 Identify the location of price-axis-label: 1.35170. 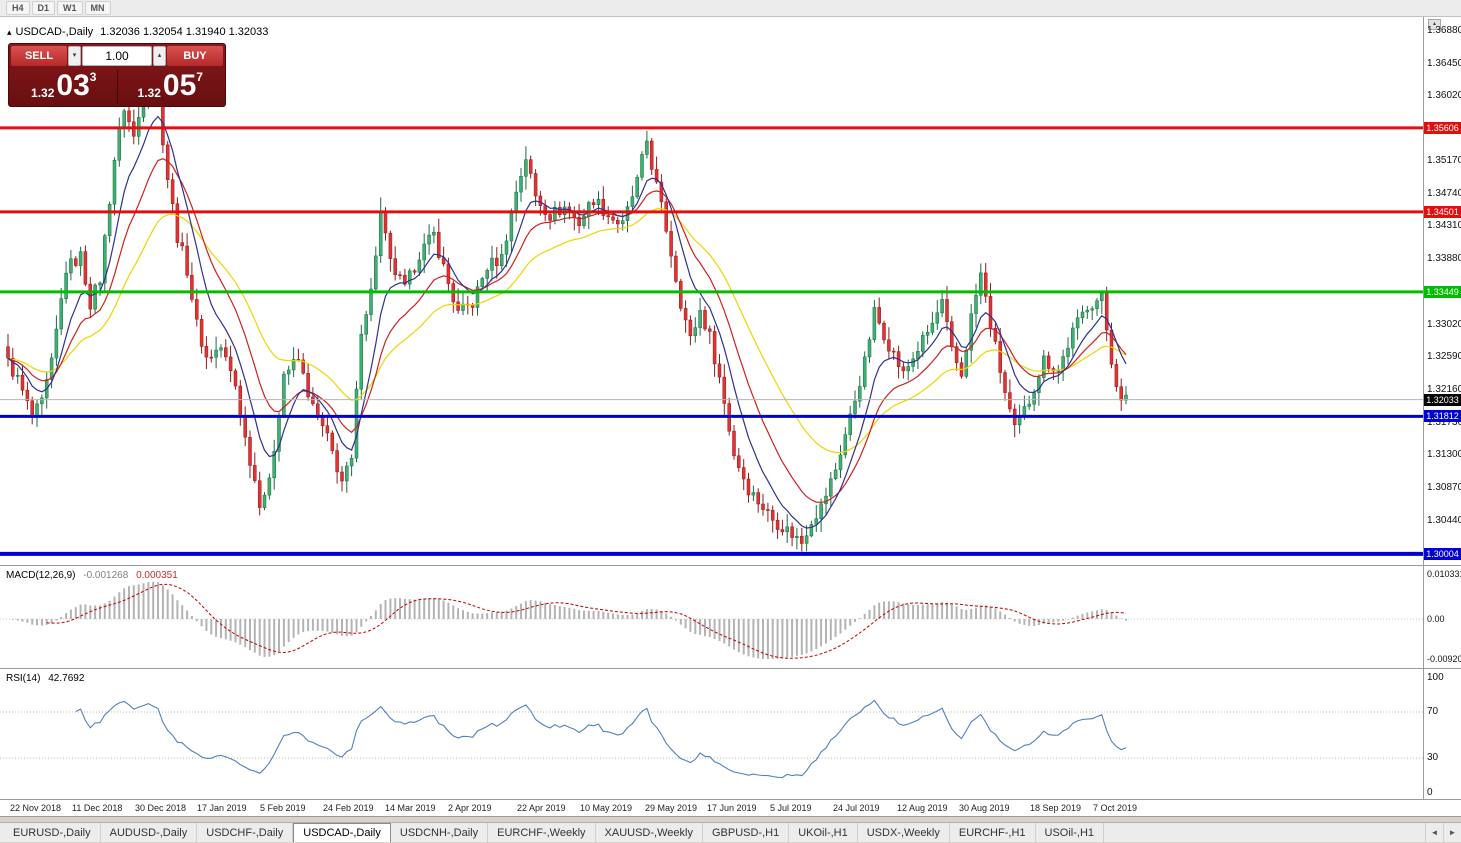
(1444, 160).